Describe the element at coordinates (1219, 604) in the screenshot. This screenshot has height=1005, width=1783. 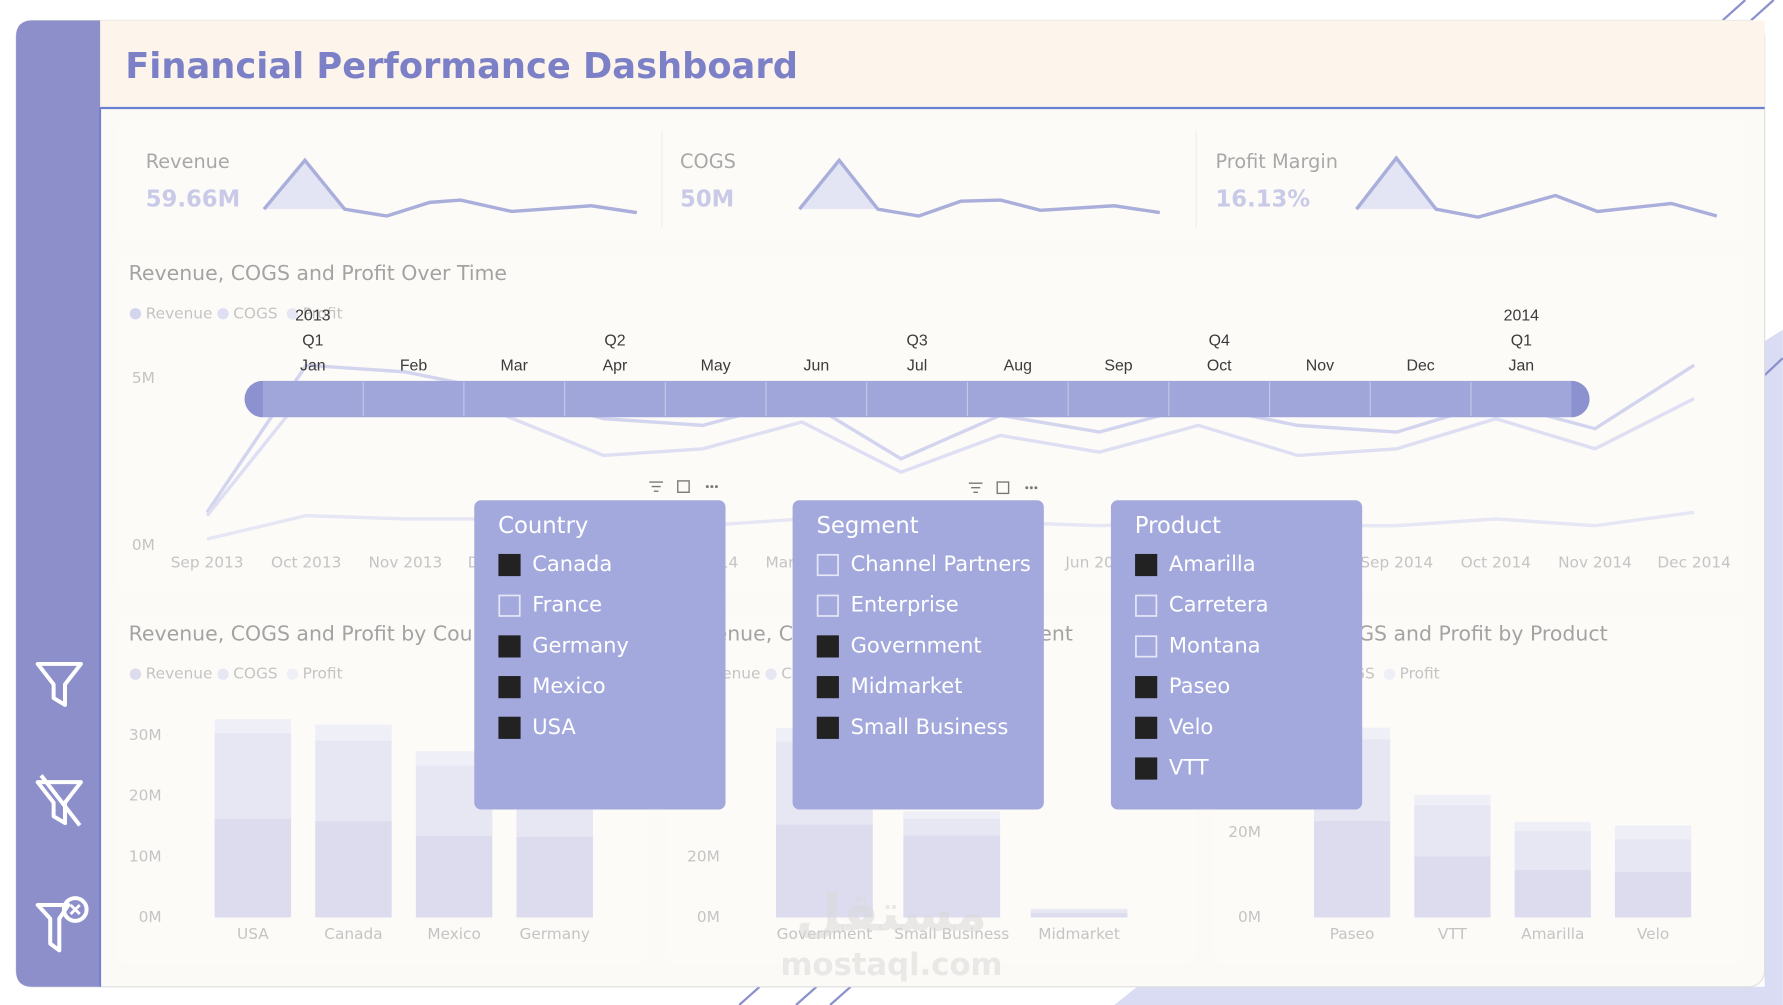
I see `slicer-item: Carretera` at that location.